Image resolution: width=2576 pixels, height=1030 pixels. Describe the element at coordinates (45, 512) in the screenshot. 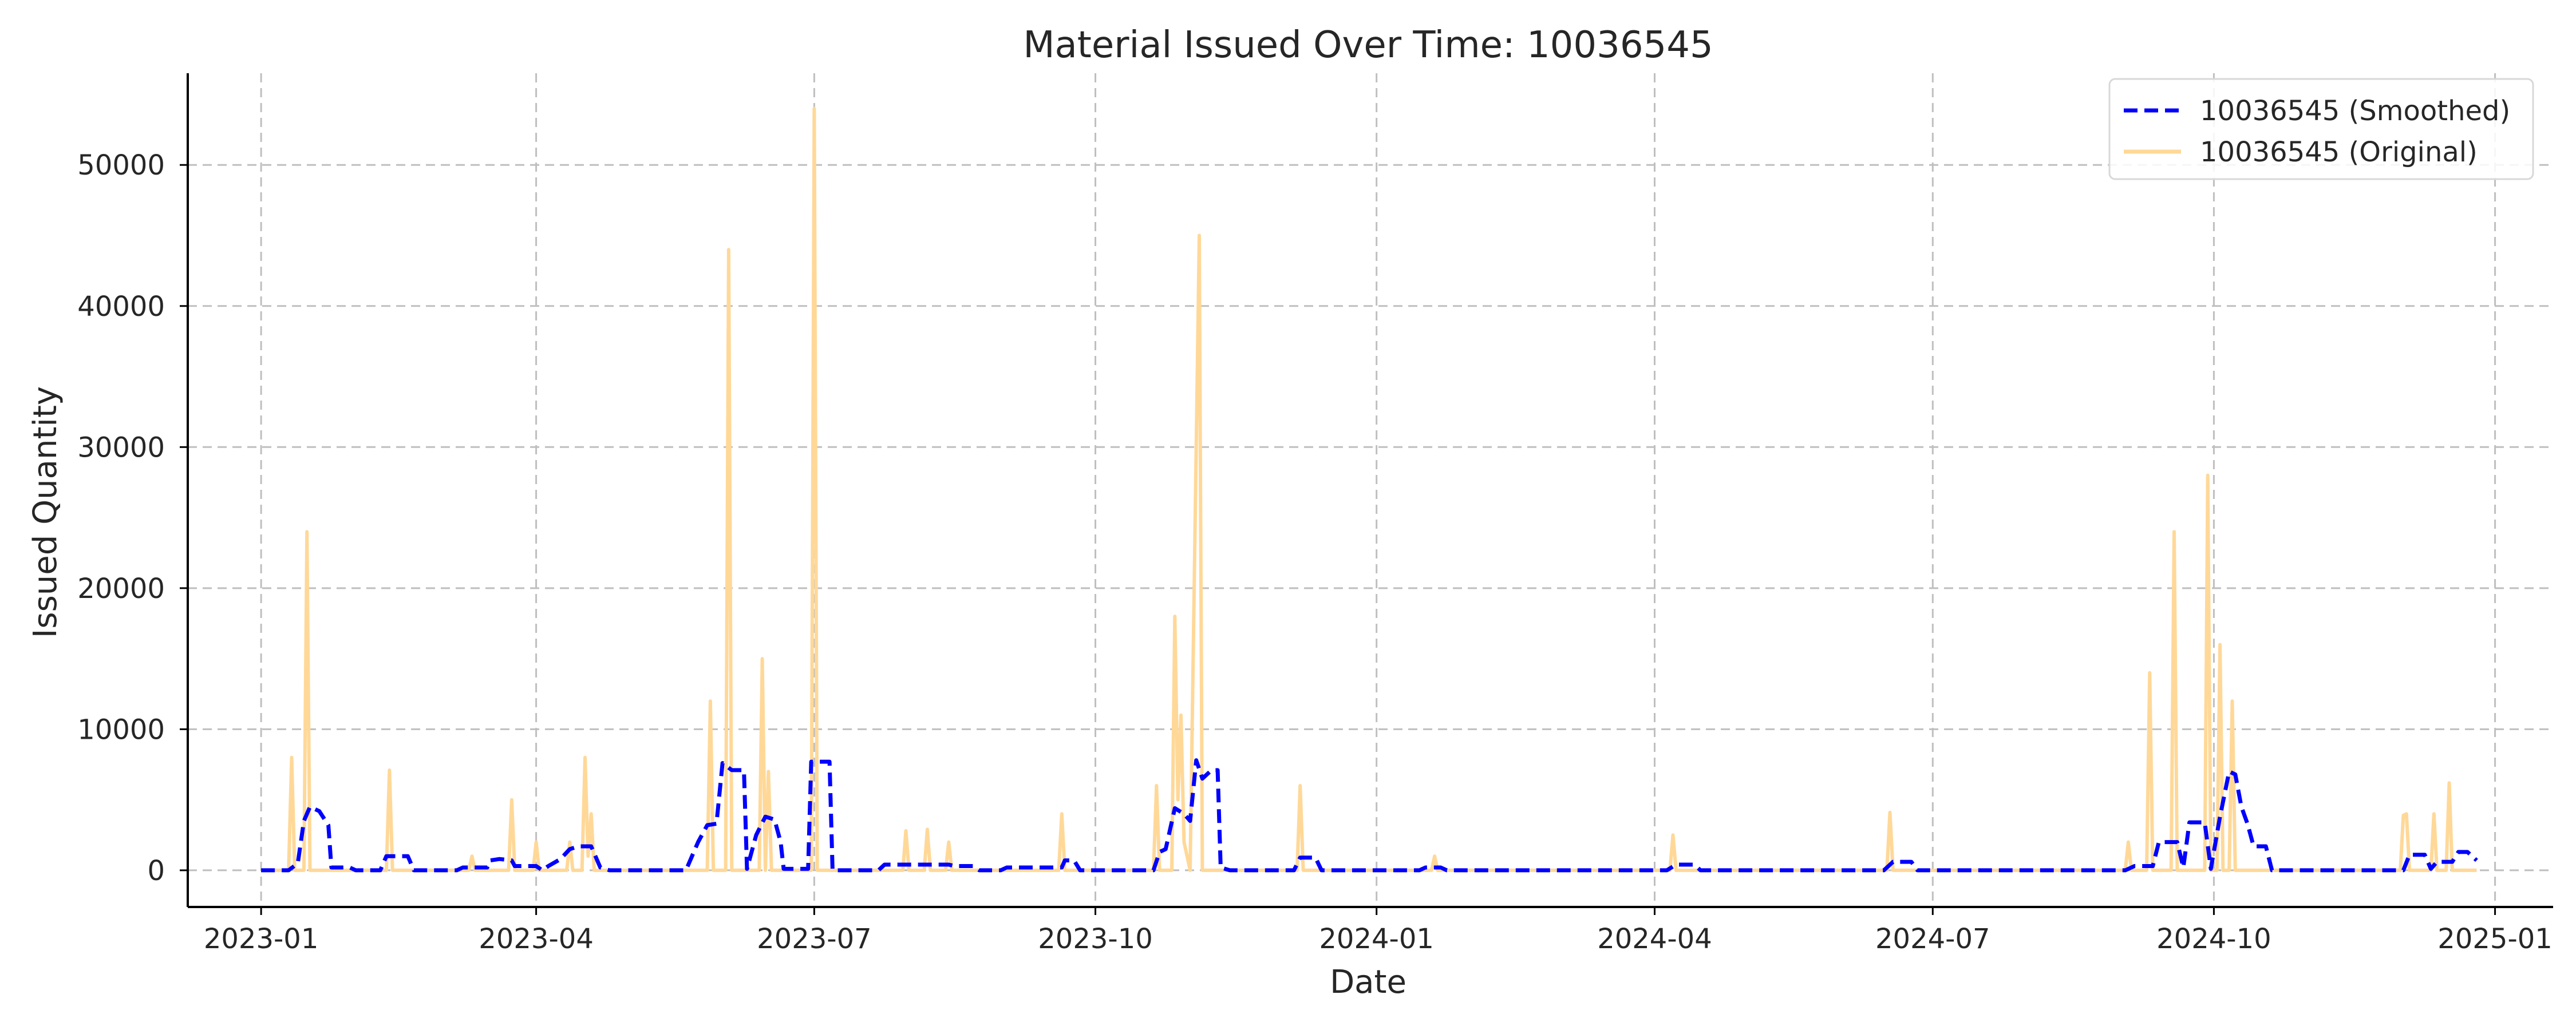

I see `y-axis-label: Issued Quantity` at that location.